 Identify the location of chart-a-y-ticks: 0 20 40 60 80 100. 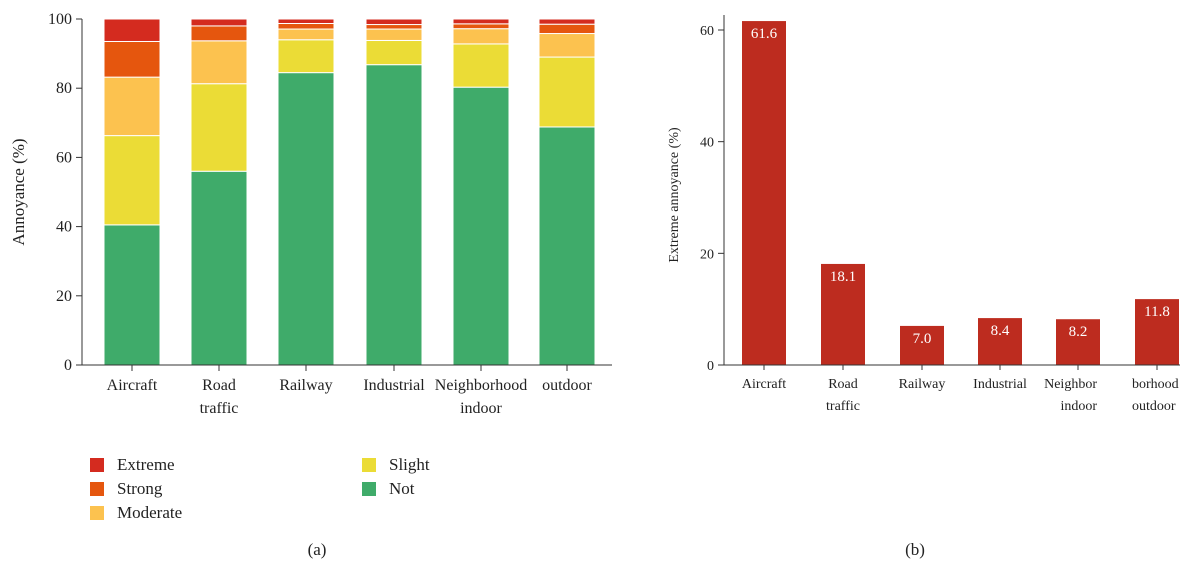
(65, 192).